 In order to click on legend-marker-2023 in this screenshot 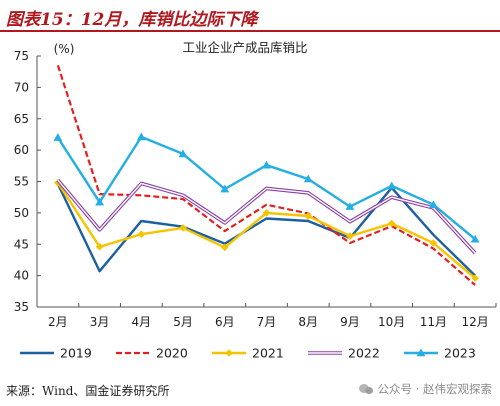, I will do `click(421, 352)`.